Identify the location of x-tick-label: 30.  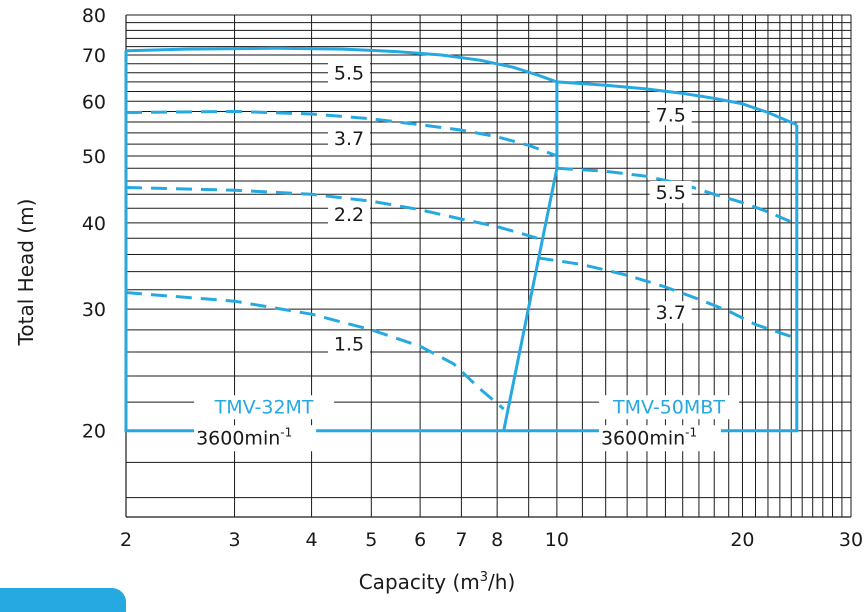
(851, 540).